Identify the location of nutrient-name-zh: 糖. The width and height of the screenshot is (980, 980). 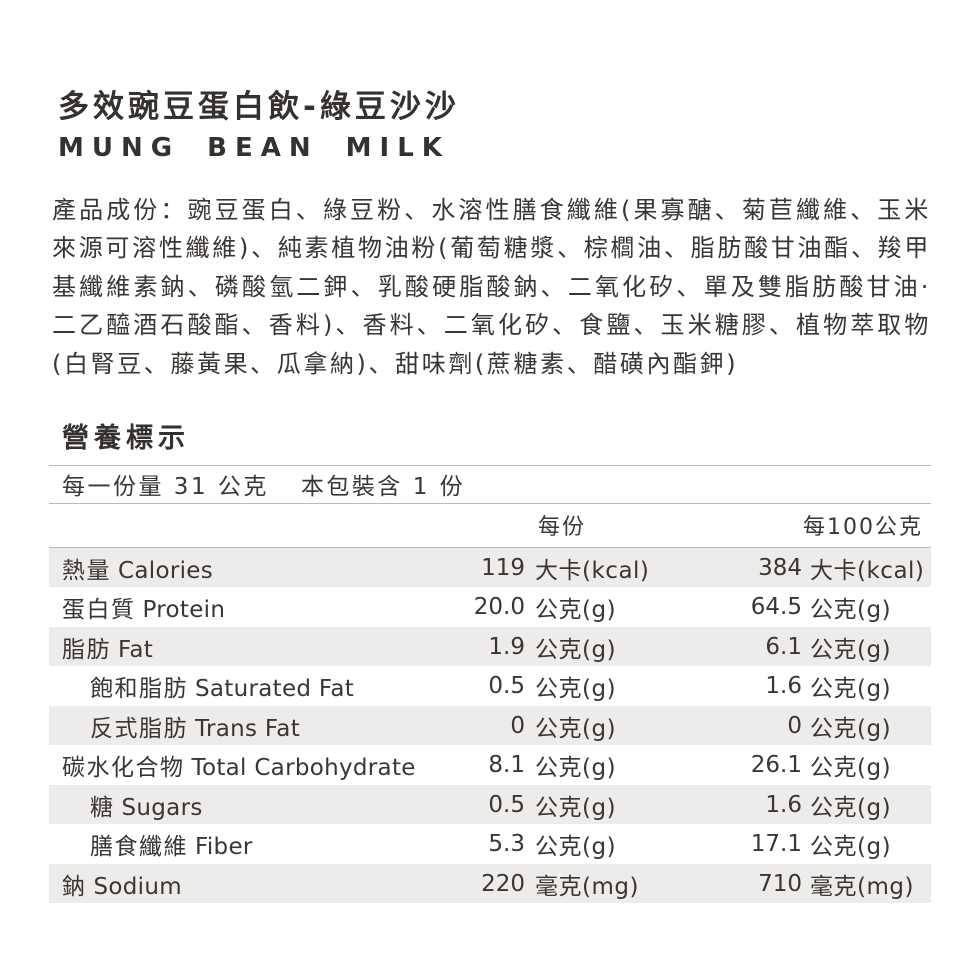
(102, 807).